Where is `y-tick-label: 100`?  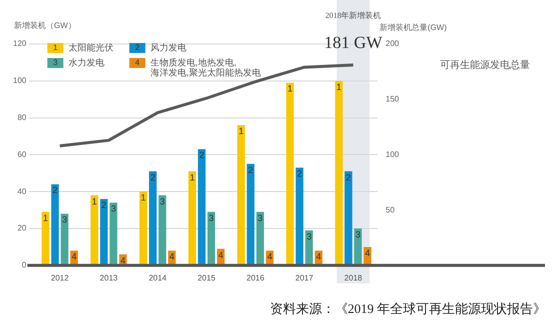
y-tick-label: 100 is located at coordinates (19, 81).